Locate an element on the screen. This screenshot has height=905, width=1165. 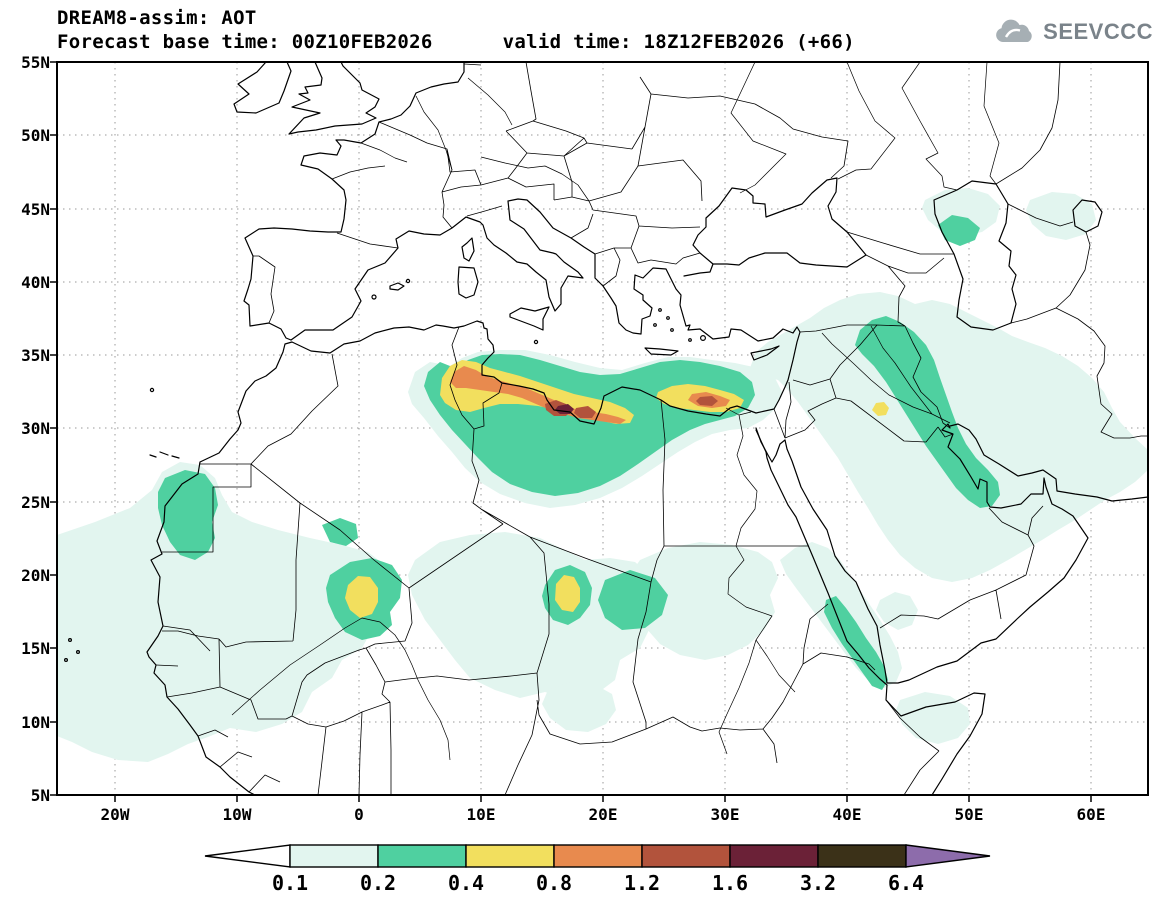
colorbar-label: 0.2 is located at coordinates (378, 883).